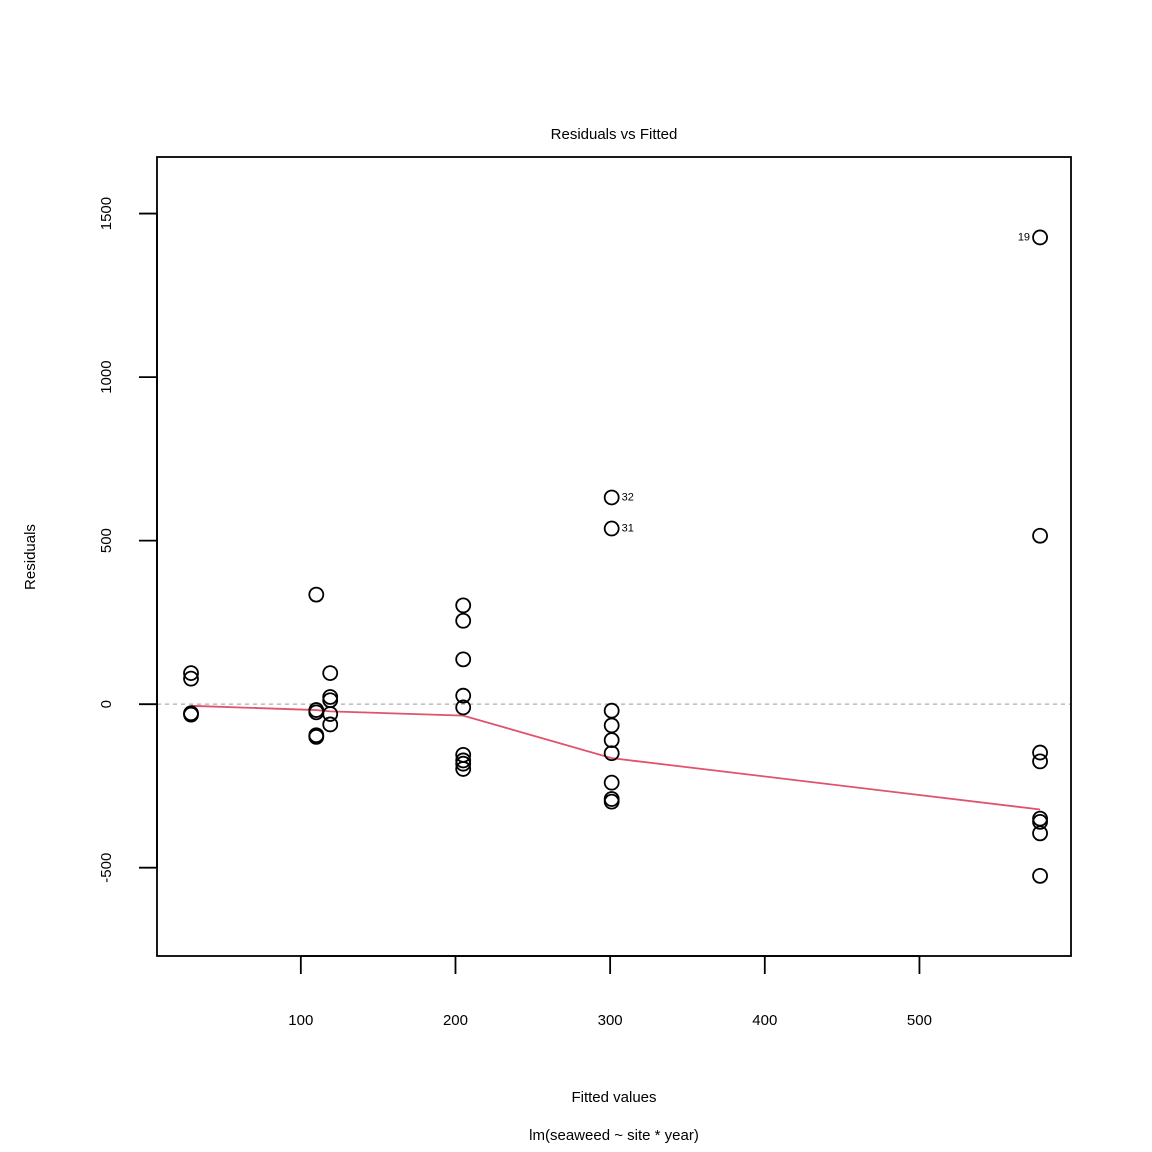  I want to click on smoothed-trend-line, so click(615, 757).